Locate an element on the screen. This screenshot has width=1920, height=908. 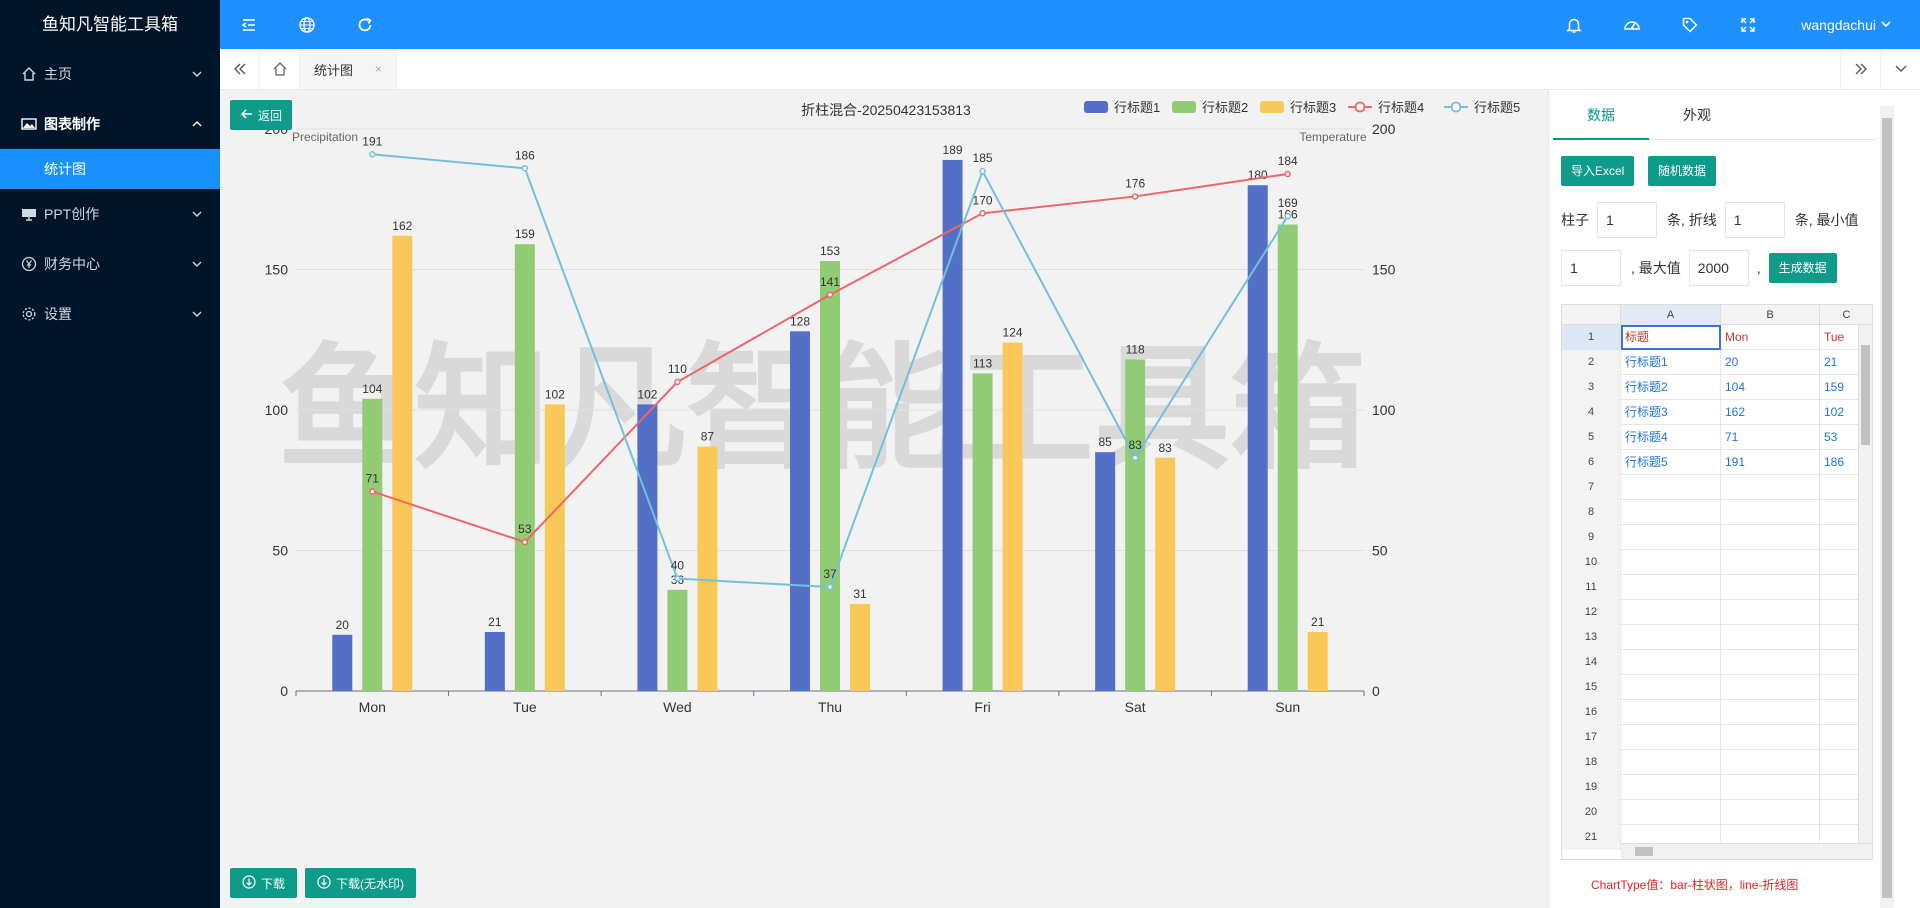
home-tab-icon is located at coordinates (280, 69).